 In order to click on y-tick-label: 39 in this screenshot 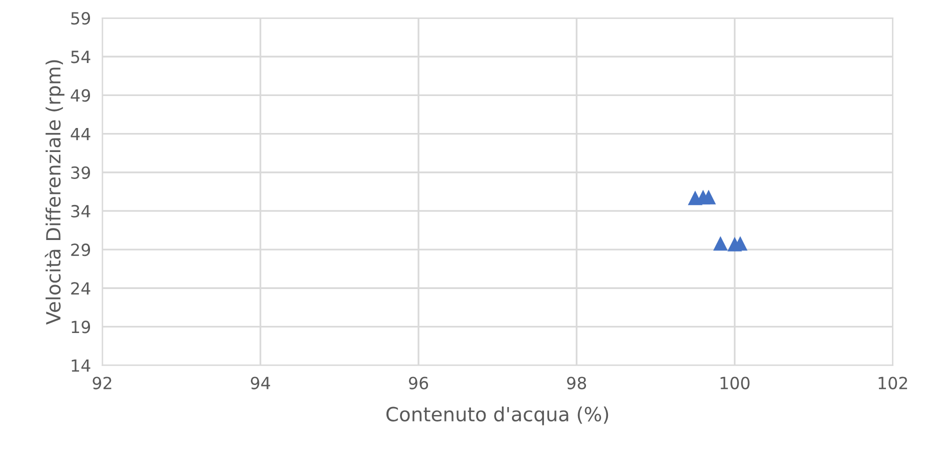, I will do `click(80, 172)`.